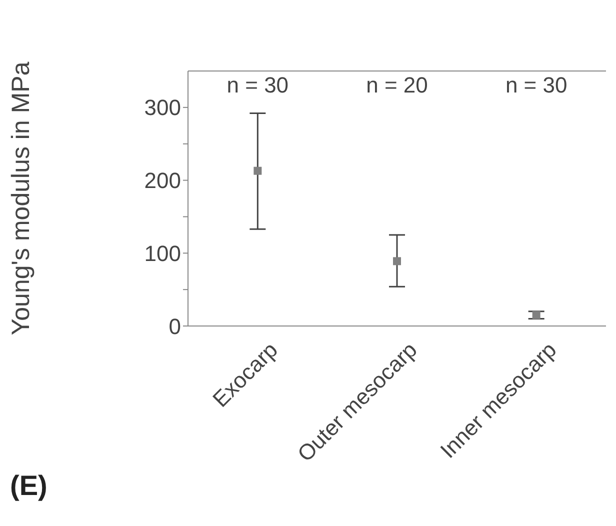 Image resolution: width=616 pixels, height=526 pixels. I want to click on annotation: n = 20, so click(397, 85).